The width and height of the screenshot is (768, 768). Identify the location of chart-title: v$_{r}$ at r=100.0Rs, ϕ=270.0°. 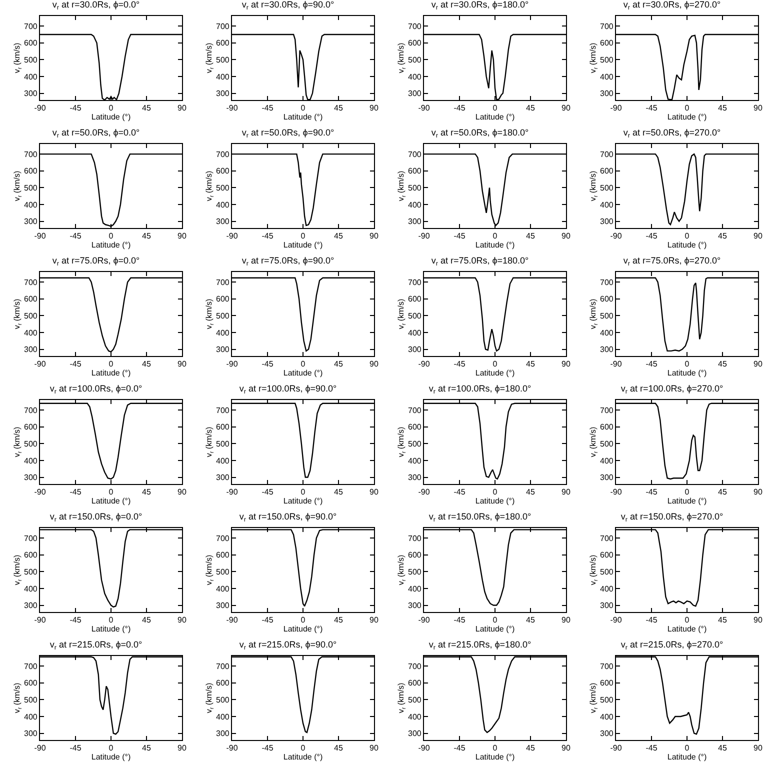
(672, 390).